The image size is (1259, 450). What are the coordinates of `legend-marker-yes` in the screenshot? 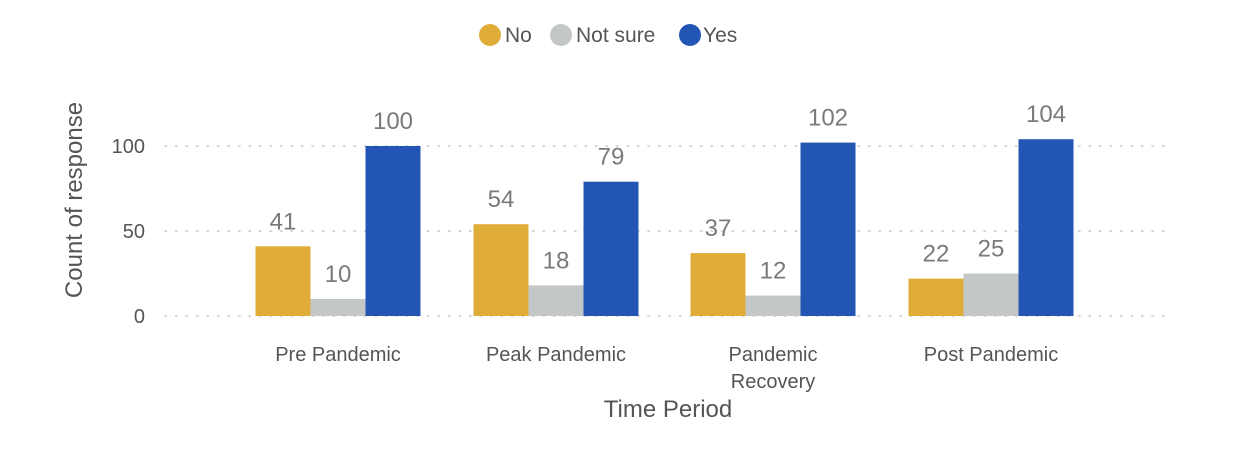 It's located at (690, 35).